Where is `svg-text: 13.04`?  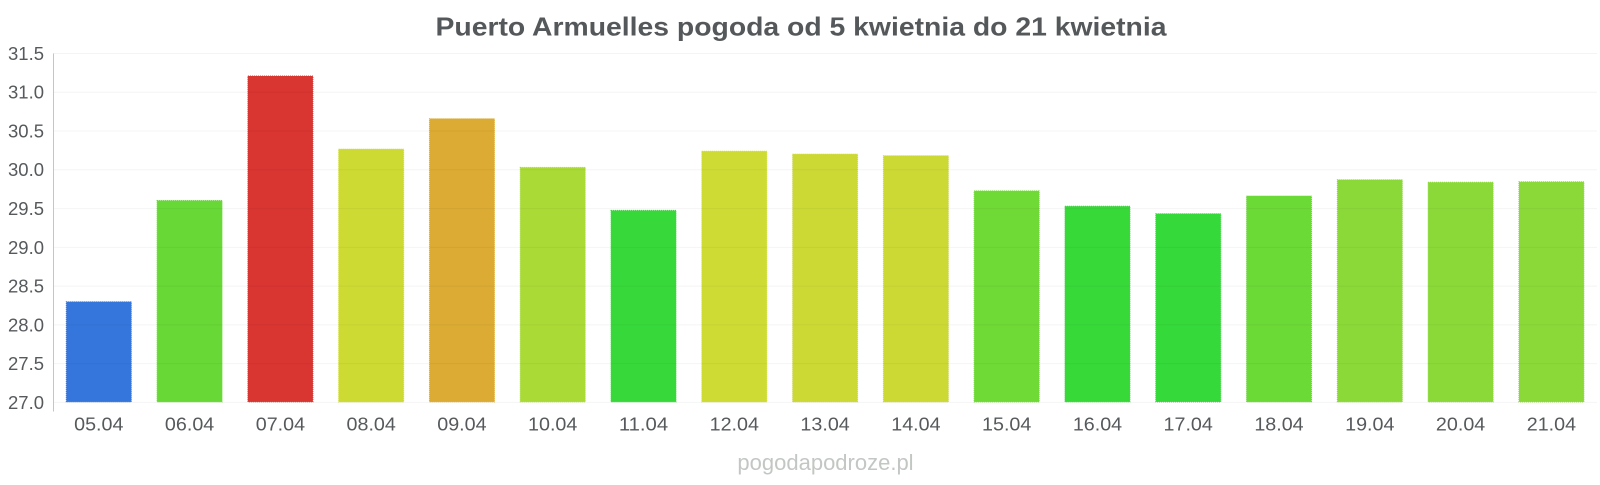 svg-text: 13.04 is located at coordinates (824, 425).